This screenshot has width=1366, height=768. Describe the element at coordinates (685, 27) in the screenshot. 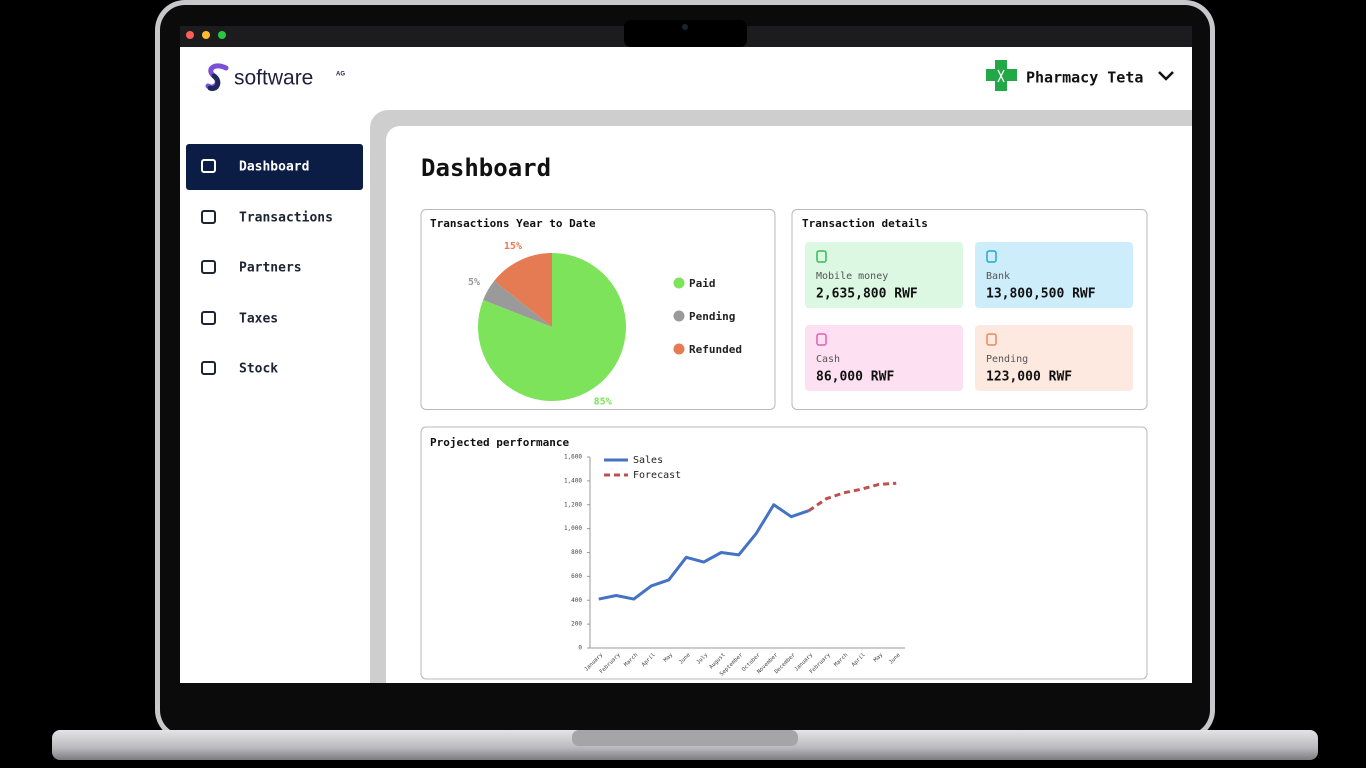

I see `camera` at that location.